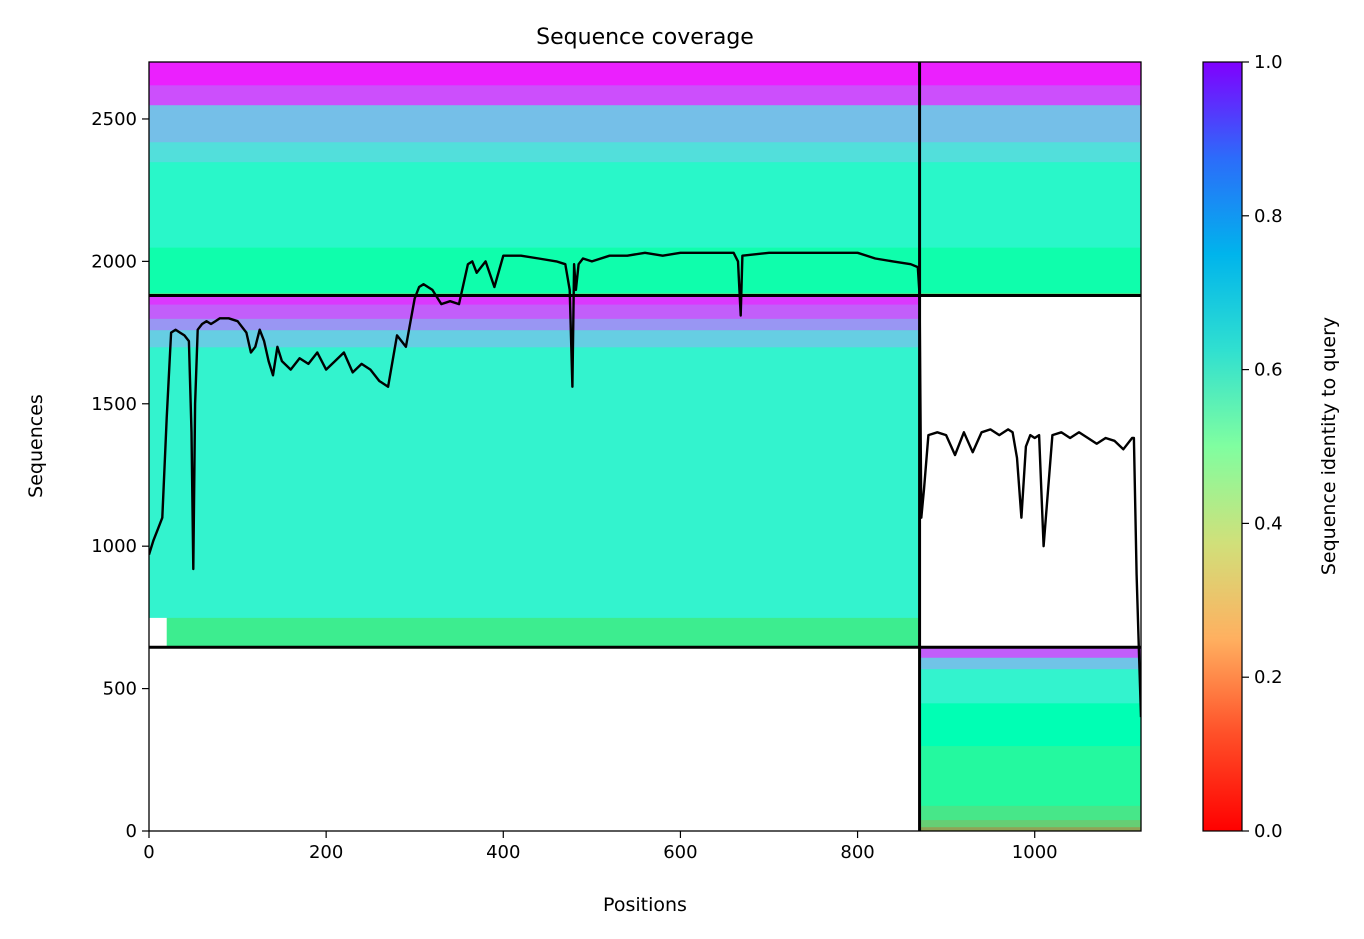 Image resolution: width=1364 pixels, height=939 pixels. Describe the element at coordinates (114, 404) in the screenshot. I see `y-tick-label-3: 1500` at that location.